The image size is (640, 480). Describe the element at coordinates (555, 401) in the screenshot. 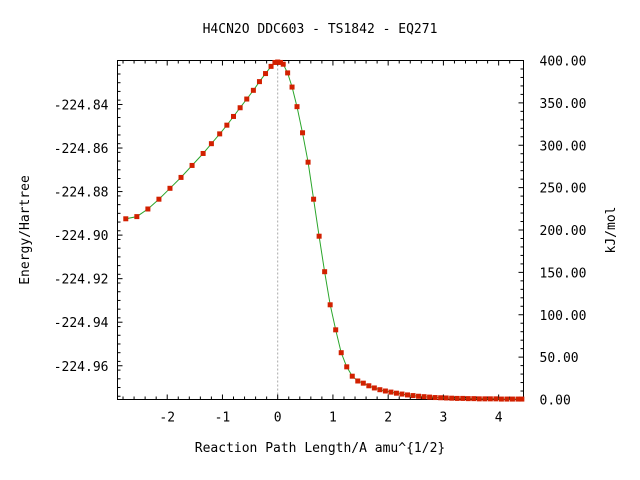

I see `y2-tick-label: 0.00` at that location.